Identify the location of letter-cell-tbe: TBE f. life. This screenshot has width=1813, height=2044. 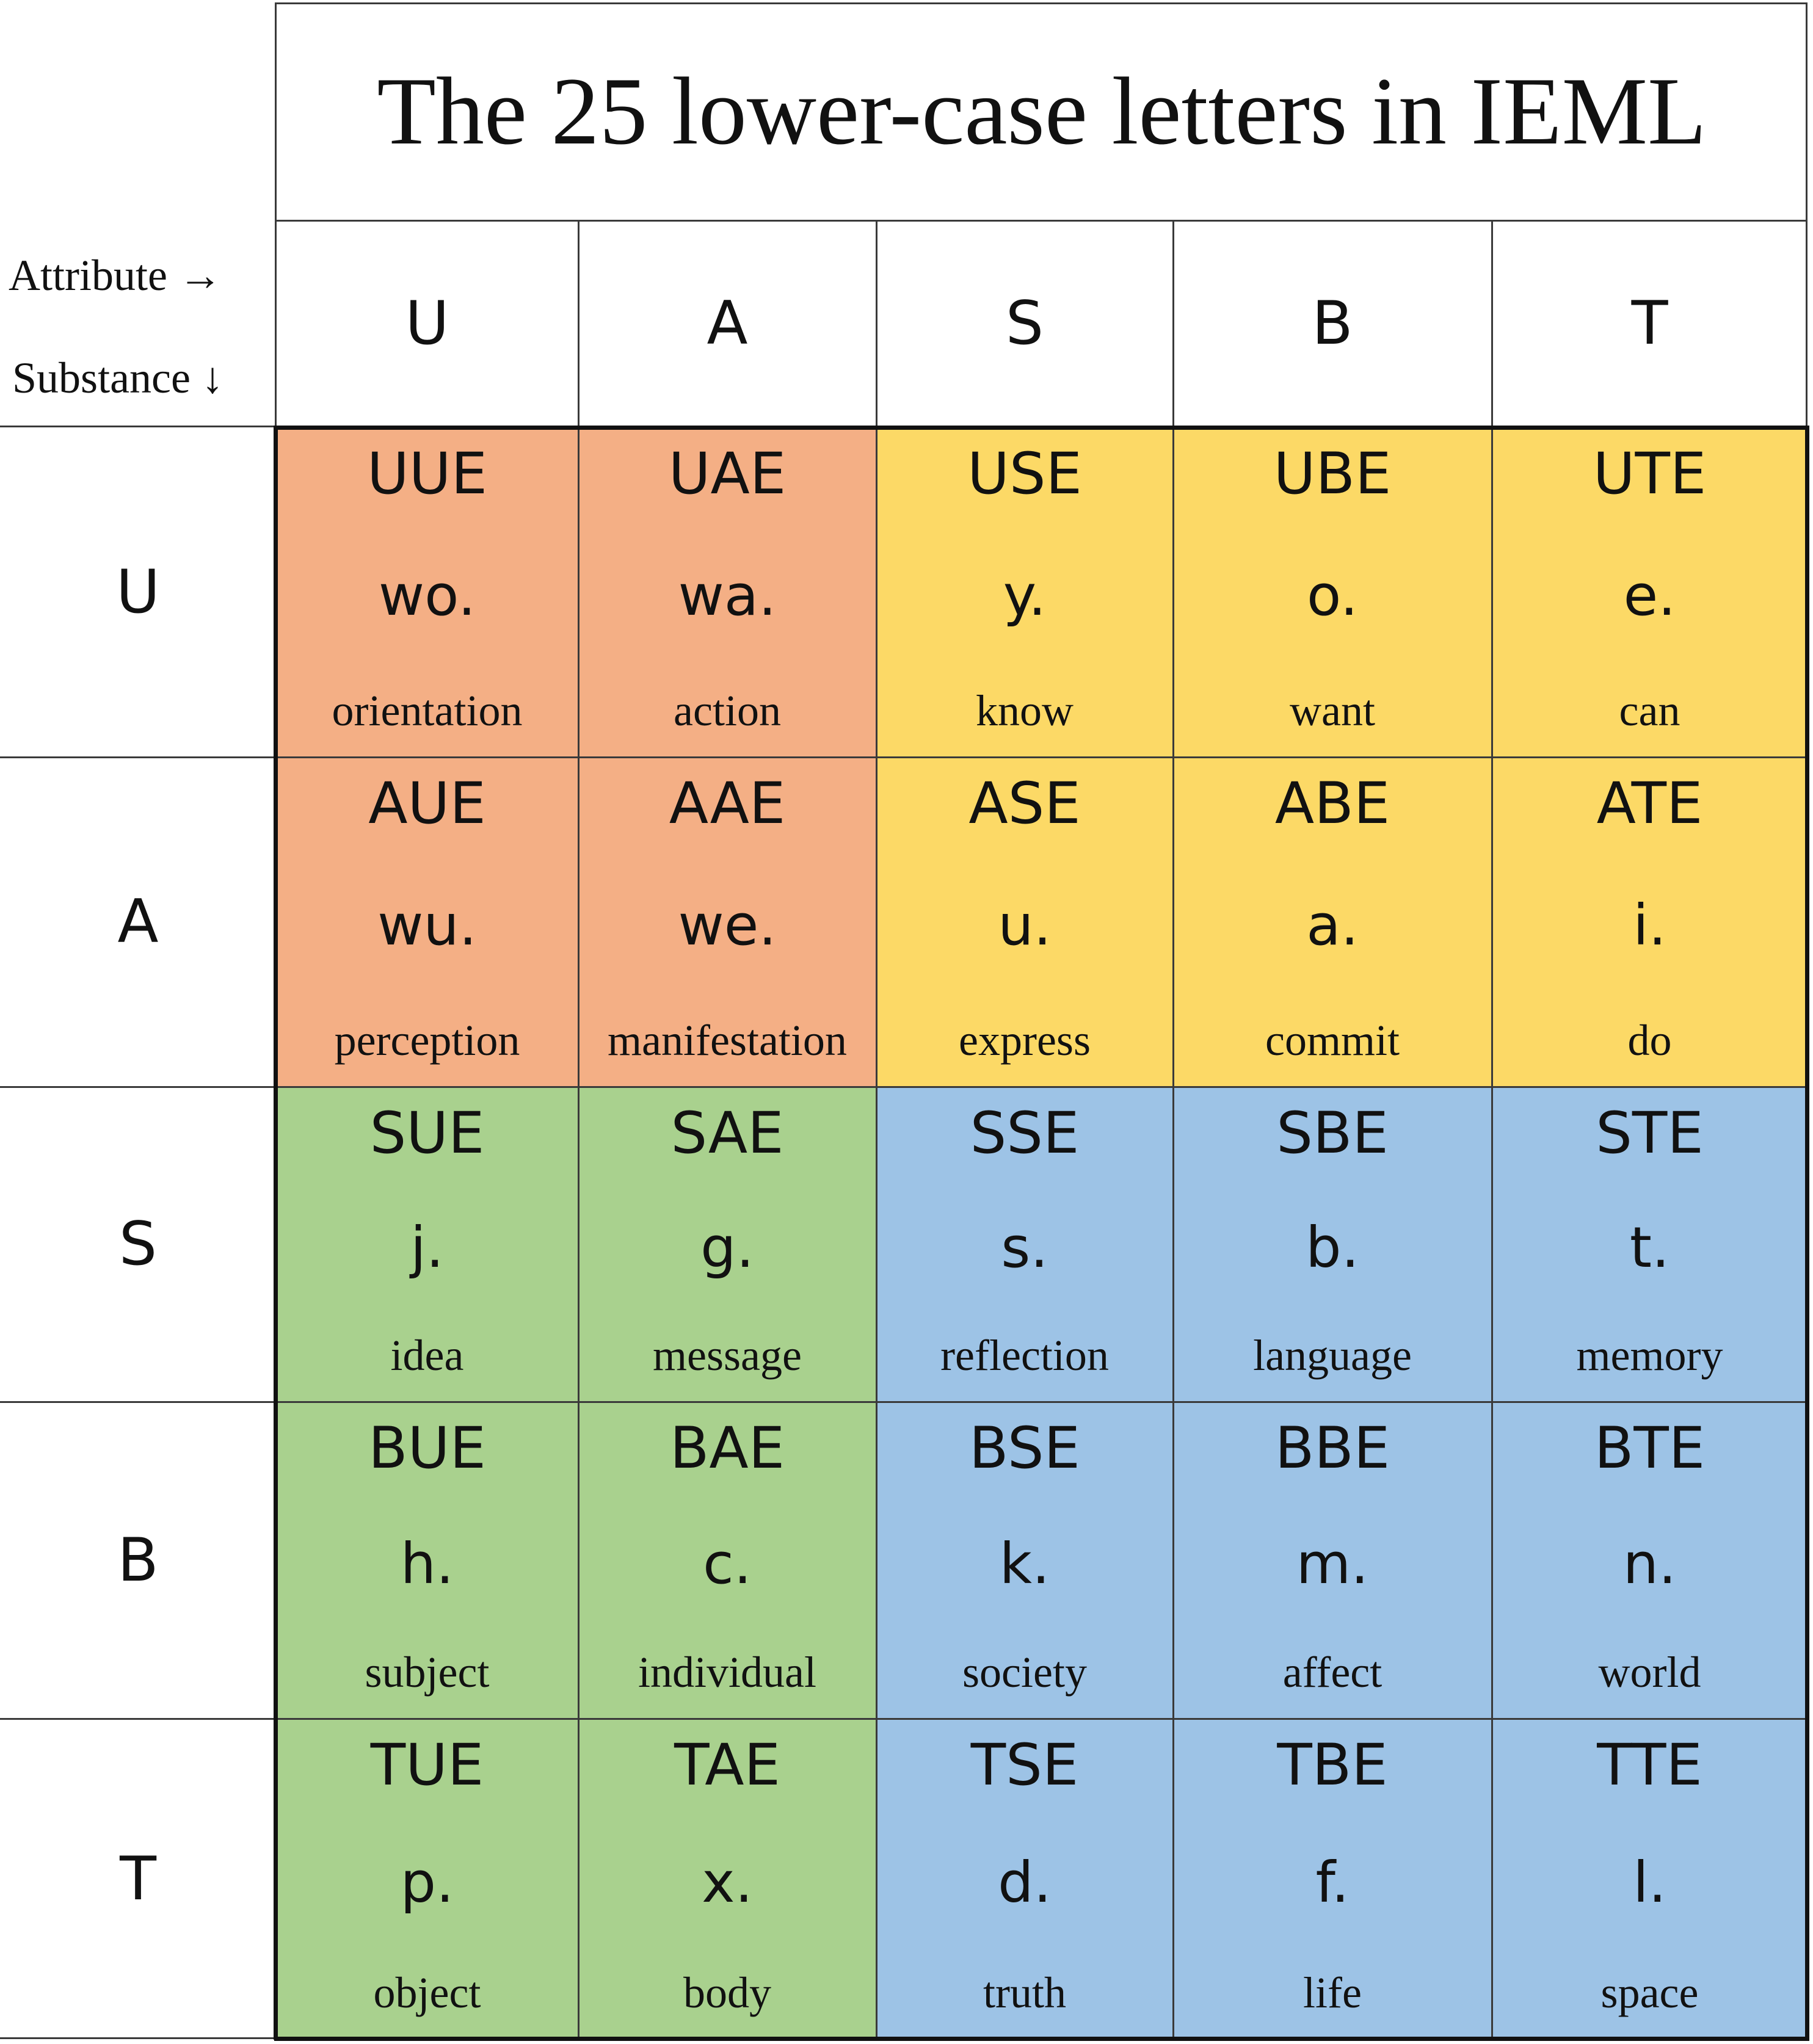
(1333, 1879).